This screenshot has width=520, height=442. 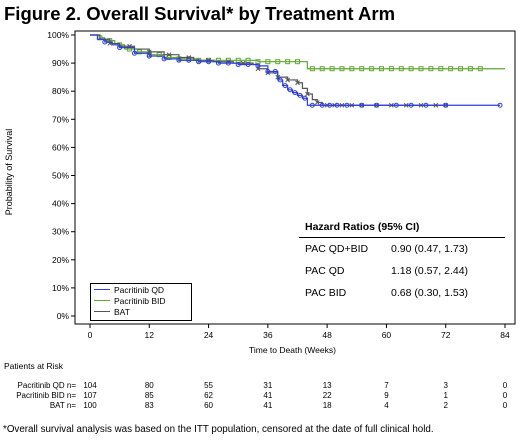 I want to click on hr-arm-label: PAC QD+BID, so click(x=337, y=249).